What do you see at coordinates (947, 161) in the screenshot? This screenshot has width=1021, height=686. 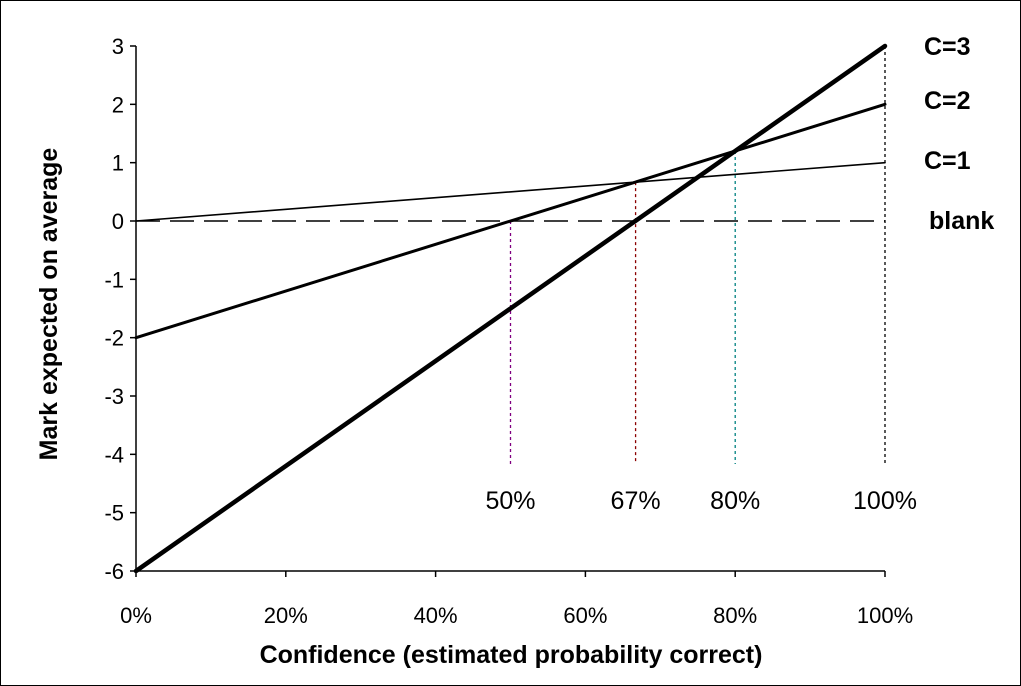 I see `series-label-c-1: C=1` at bounding box center [947, 161].